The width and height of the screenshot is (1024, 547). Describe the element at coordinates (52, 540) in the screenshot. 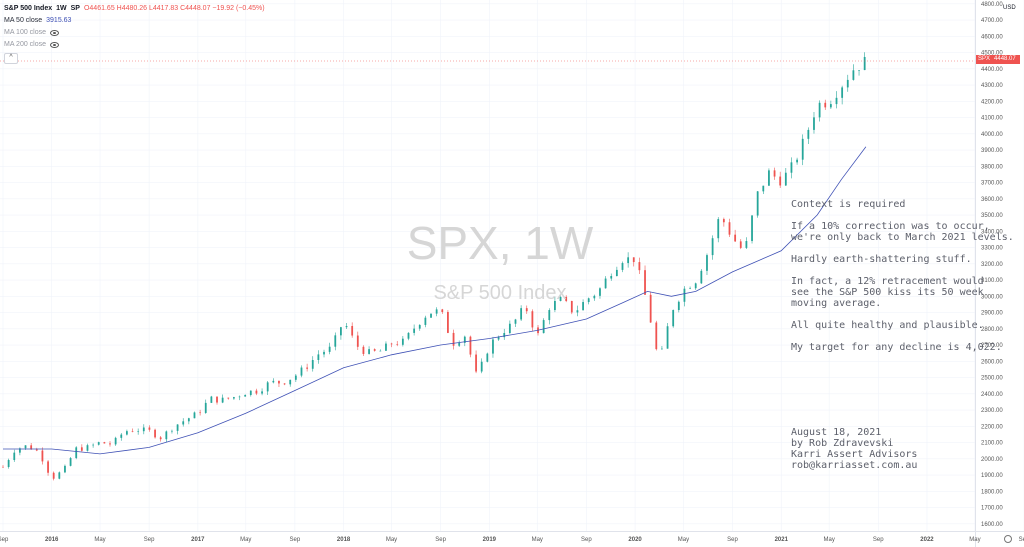

I see `time-tick-label: 2016` at that location.